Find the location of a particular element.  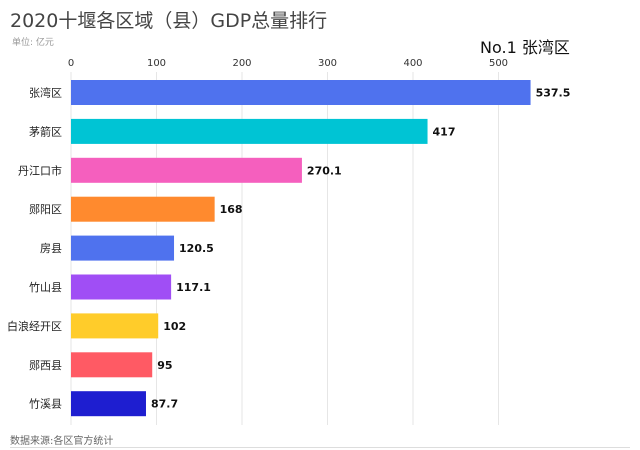

value-label: 537.5 is located at coordinates (553, 93).